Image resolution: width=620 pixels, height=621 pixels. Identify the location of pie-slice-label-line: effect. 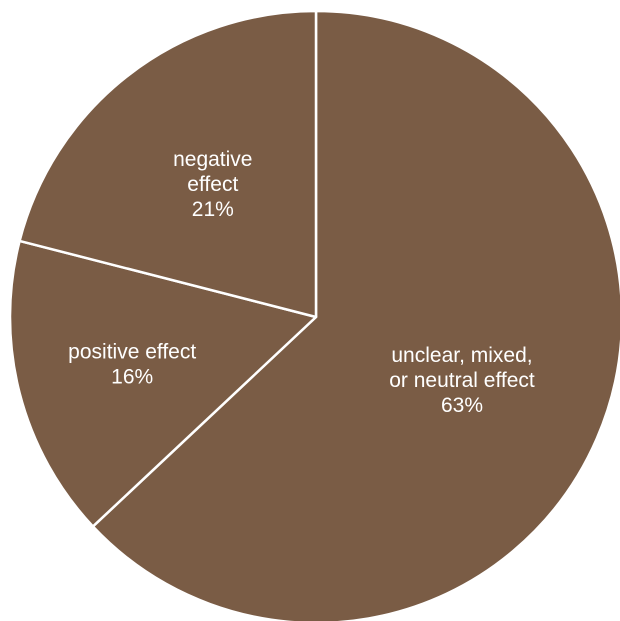
(212, 184).